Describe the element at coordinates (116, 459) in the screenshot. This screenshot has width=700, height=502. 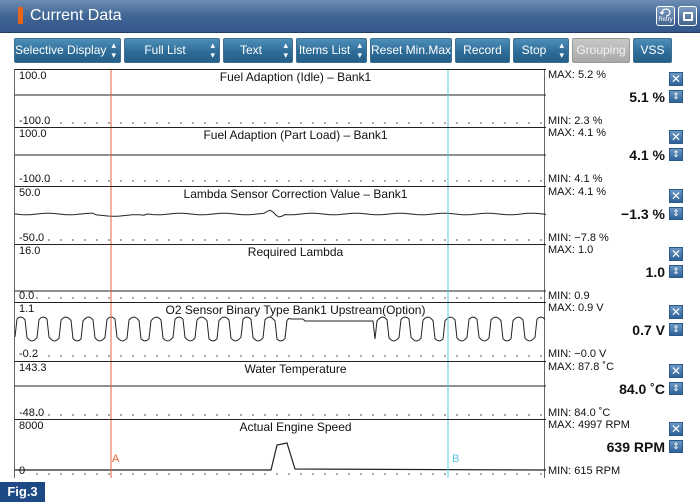
I see `marker-a-label: A` at that location.